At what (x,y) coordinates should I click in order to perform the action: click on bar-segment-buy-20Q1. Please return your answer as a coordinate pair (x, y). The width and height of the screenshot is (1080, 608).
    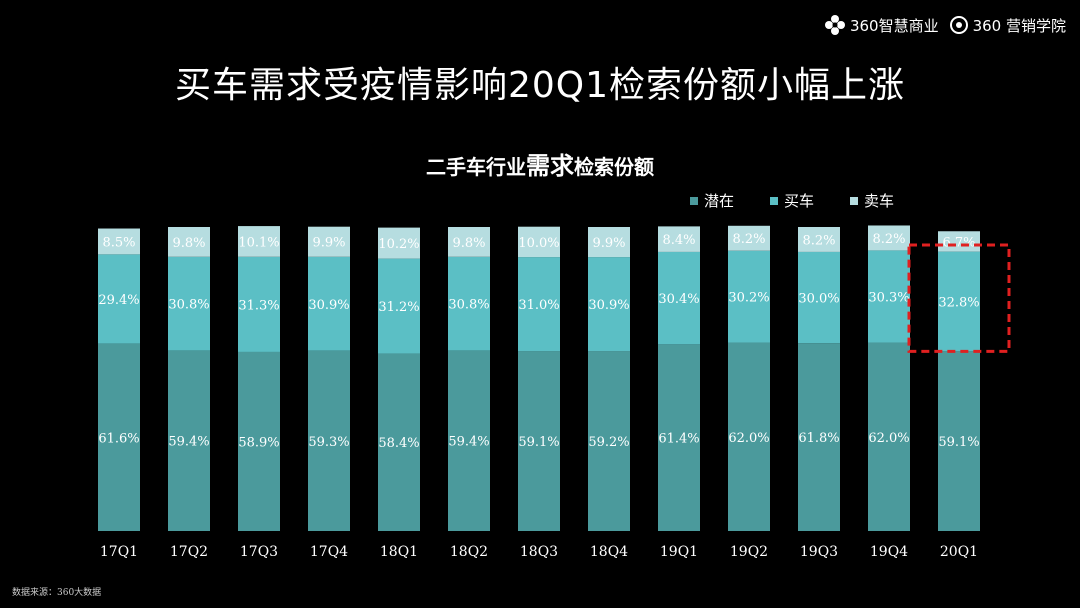
    Looking at the image, I should click on (959, 301).